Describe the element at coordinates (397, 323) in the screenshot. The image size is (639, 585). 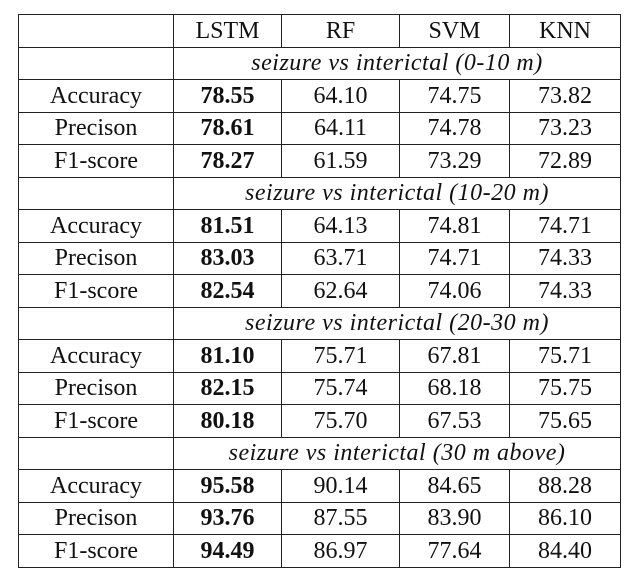
I see `section-title: seizure vs interictal (20-30 m)` at that location.